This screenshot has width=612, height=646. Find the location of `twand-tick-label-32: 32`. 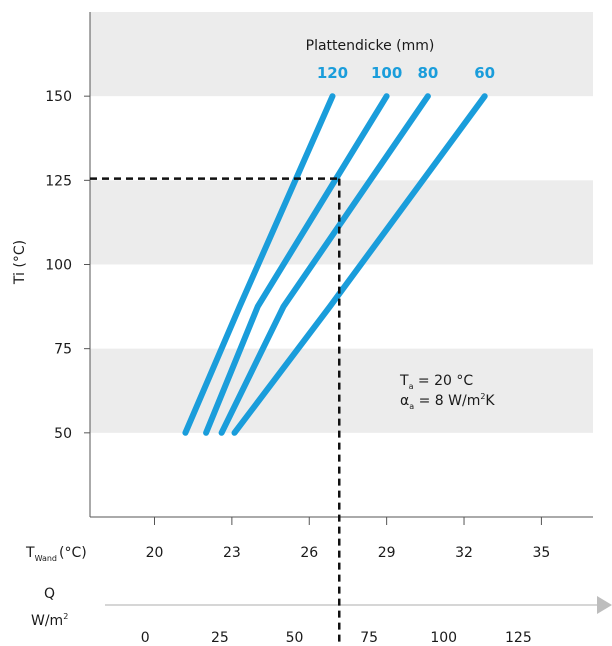

twand-tick-label-32: 32 is located at coordinates (464, 553).